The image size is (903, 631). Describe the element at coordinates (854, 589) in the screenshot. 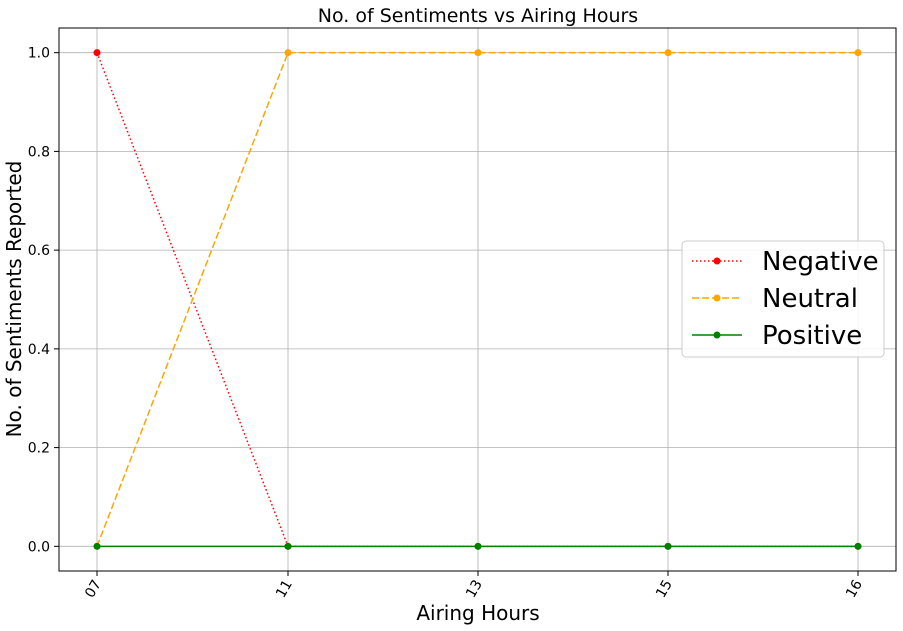

I see `x-tick-label: 16` at that location.